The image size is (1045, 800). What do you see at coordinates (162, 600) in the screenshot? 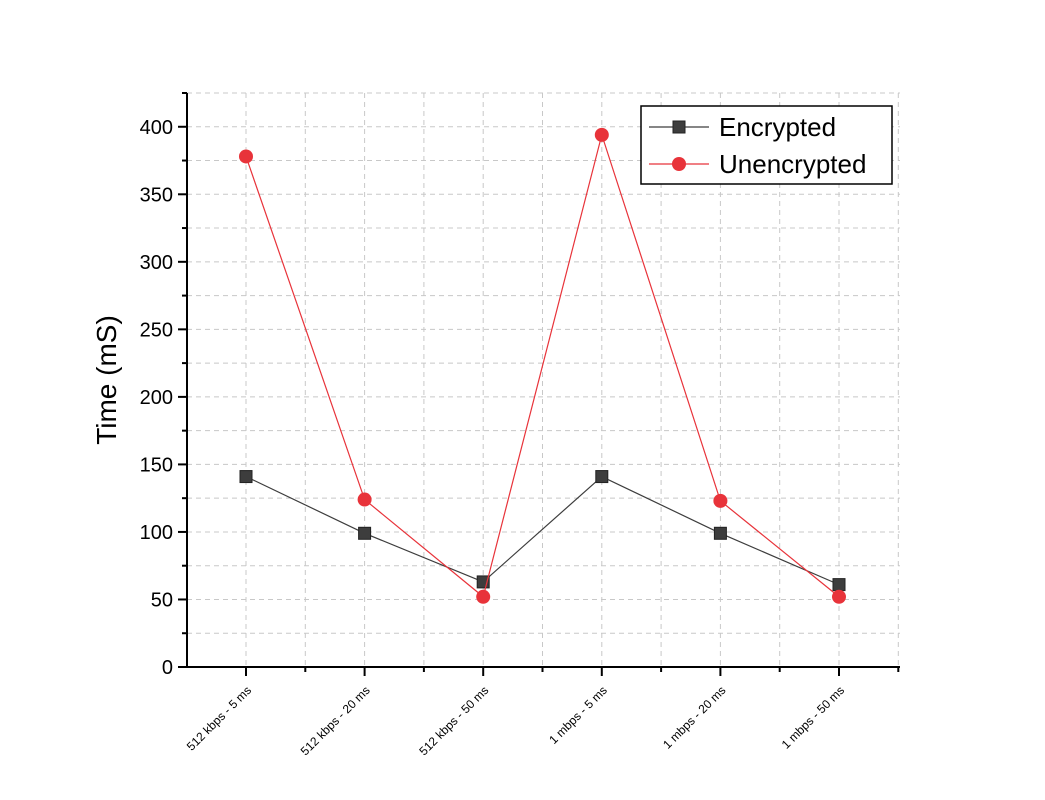
I see `y-tick-label: 50` at bounding box center [162, 600].